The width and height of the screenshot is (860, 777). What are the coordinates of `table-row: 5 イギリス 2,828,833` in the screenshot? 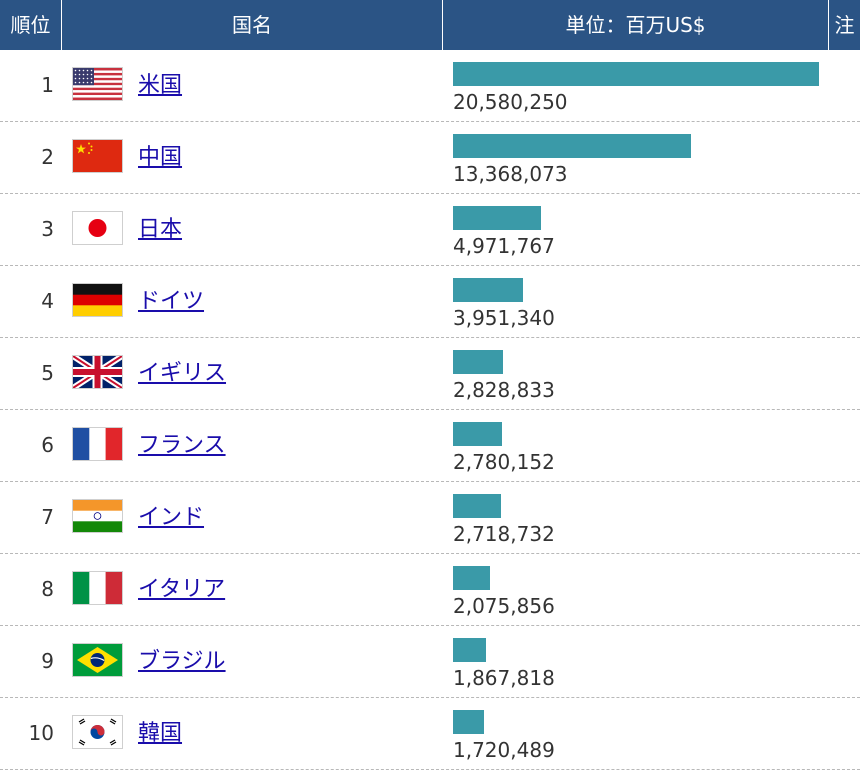 It's located at (430, 374).